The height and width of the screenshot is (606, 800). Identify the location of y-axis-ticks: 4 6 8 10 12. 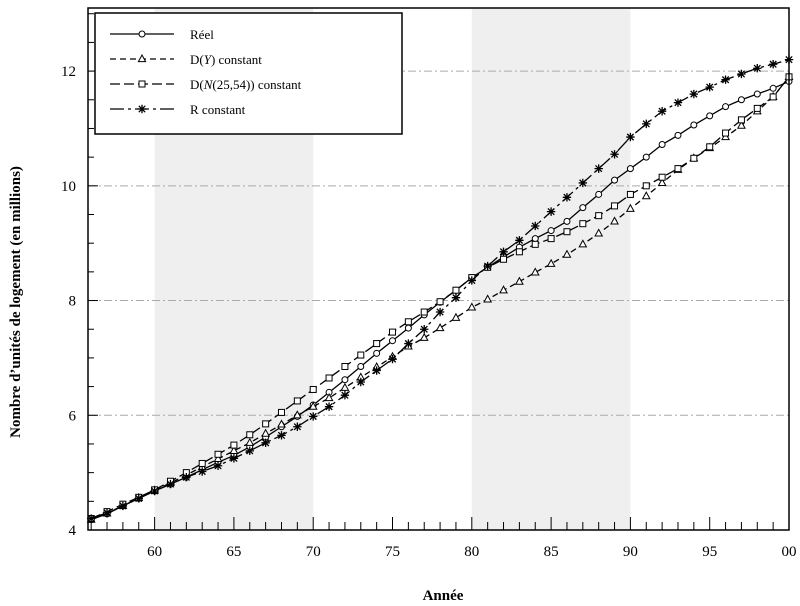
(79, 276).